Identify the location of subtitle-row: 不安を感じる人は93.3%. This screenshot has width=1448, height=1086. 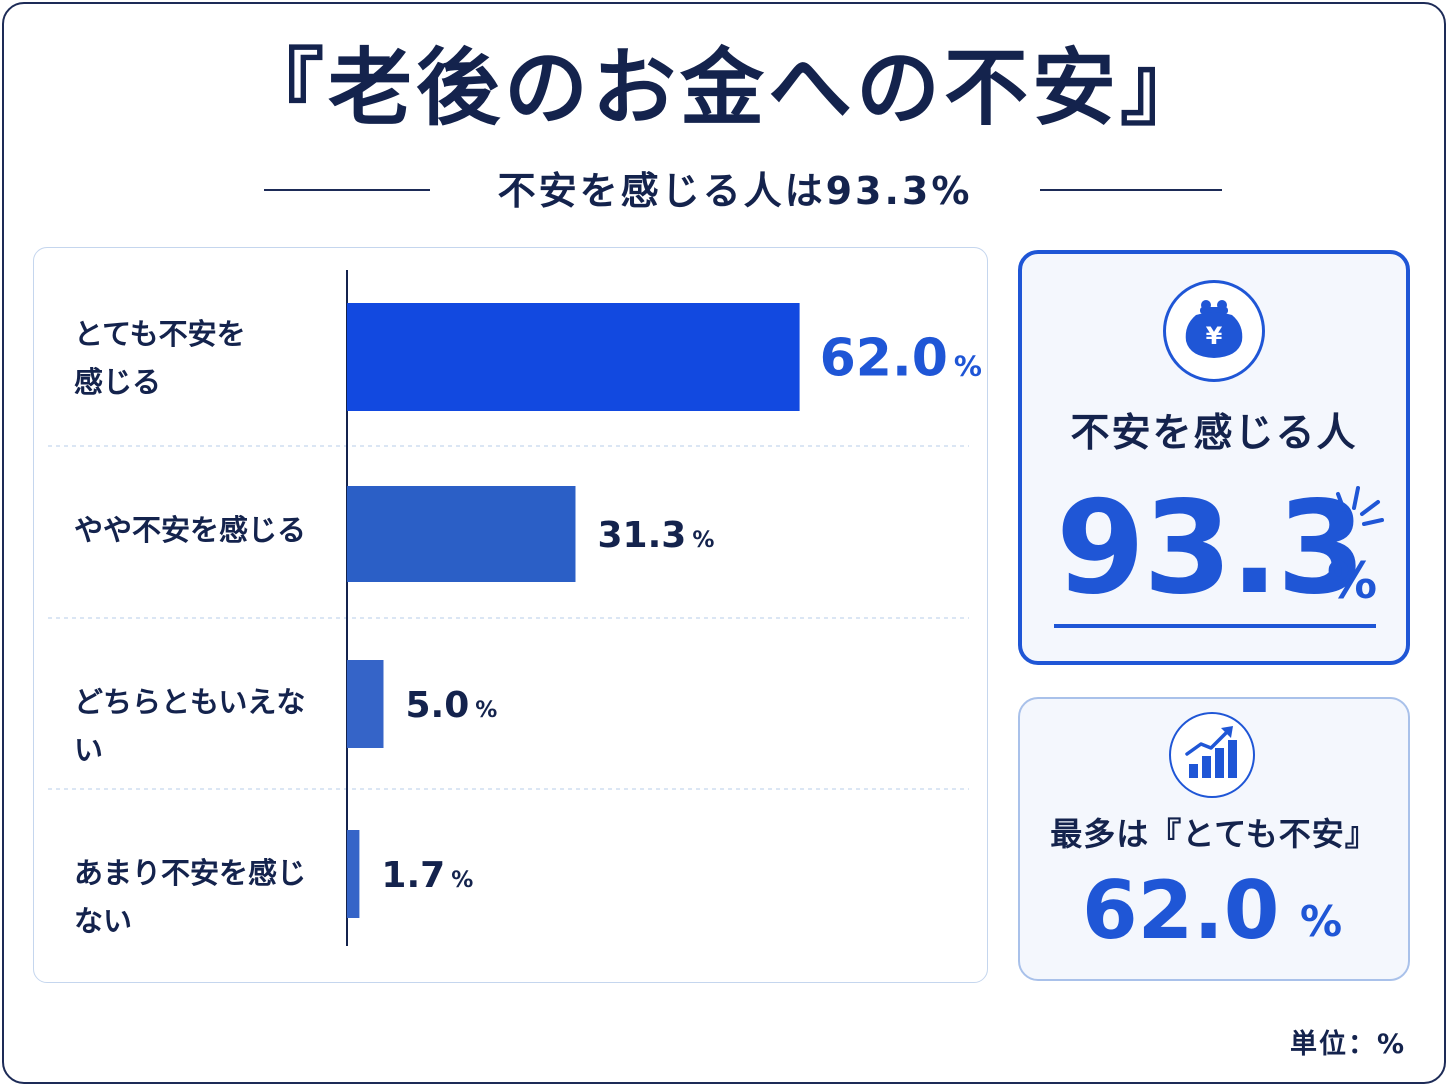
(724, 191).